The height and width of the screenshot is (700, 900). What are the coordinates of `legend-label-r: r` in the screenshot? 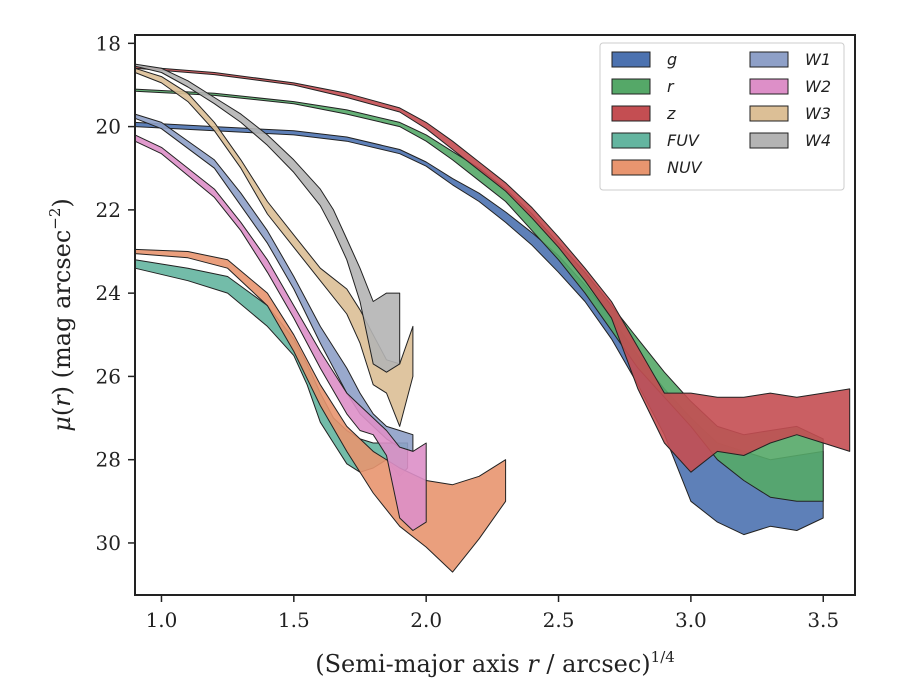 It's located at (671, 86).